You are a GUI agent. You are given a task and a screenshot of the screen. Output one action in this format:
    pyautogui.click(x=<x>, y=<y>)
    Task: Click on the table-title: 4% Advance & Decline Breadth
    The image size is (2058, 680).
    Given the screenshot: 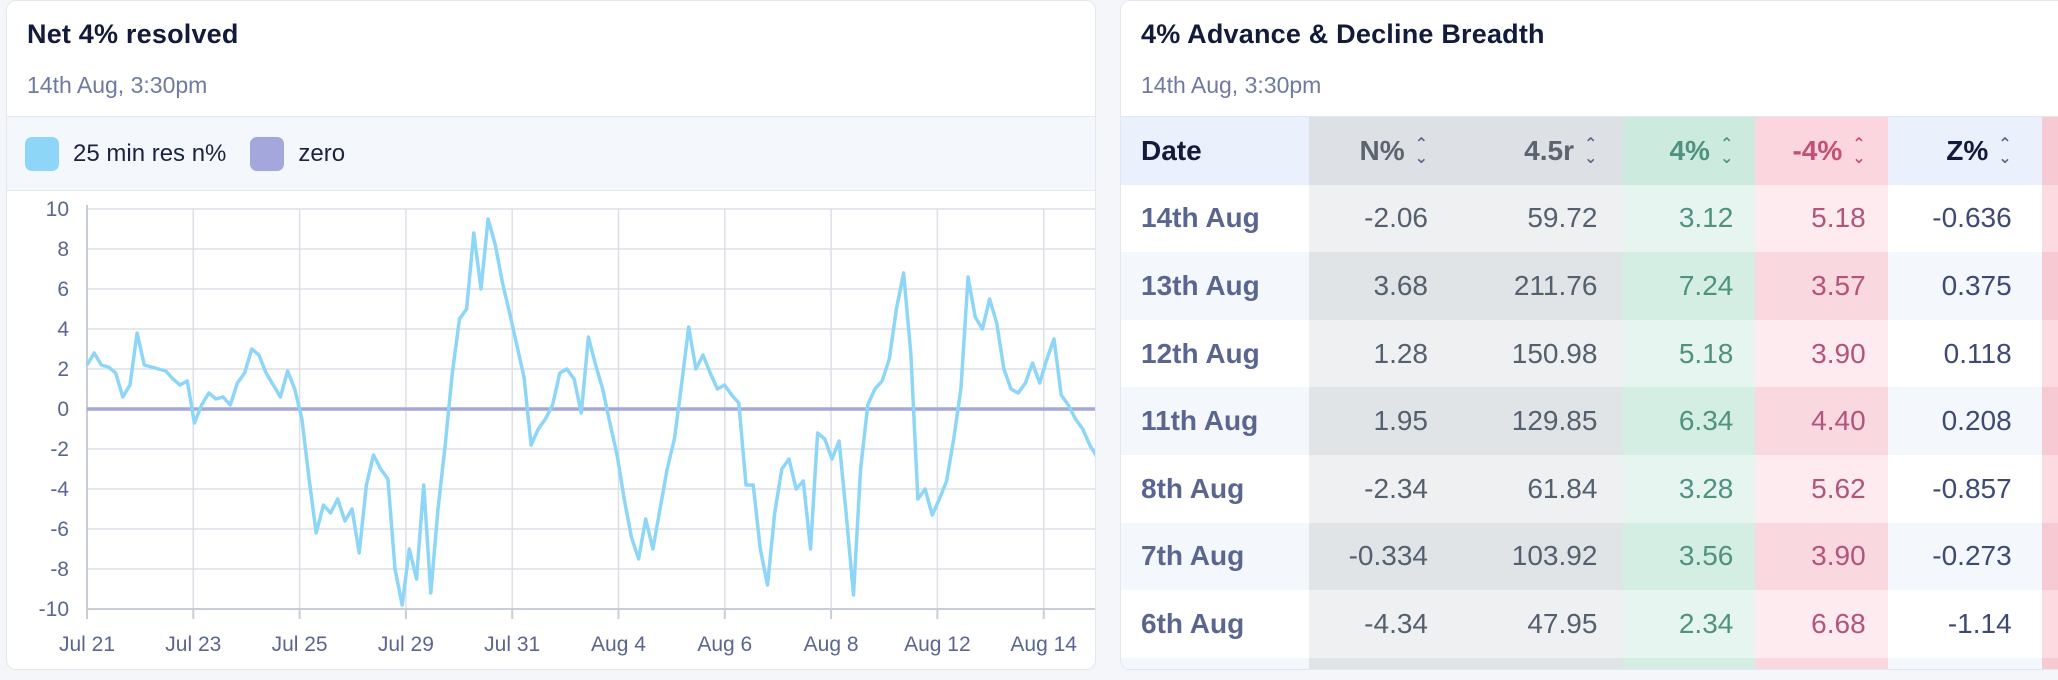 What is the action you would take?
    pyautogui.click(x=1343, y=34)
    